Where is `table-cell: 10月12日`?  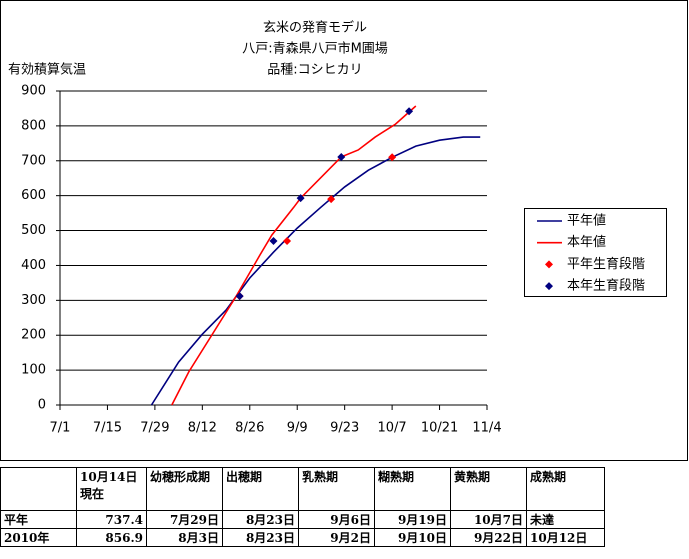
table-cell: 10月12日 is located at coordinates (565, 537).